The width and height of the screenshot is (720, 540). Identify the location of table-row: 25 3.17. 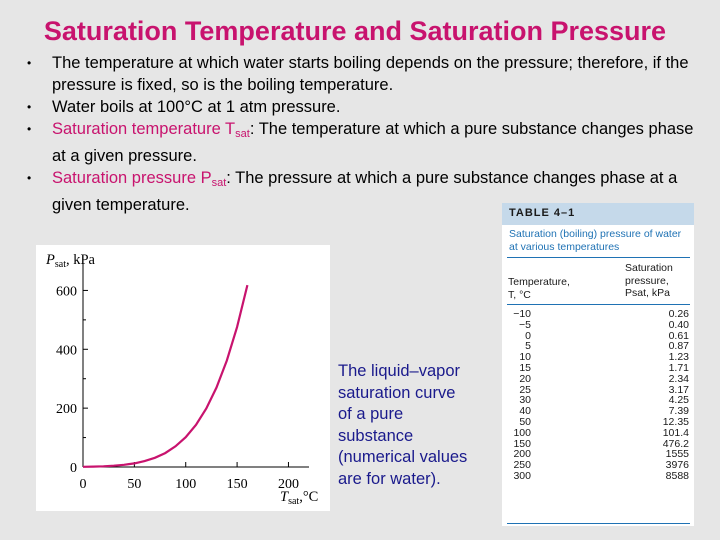
(598, 389).